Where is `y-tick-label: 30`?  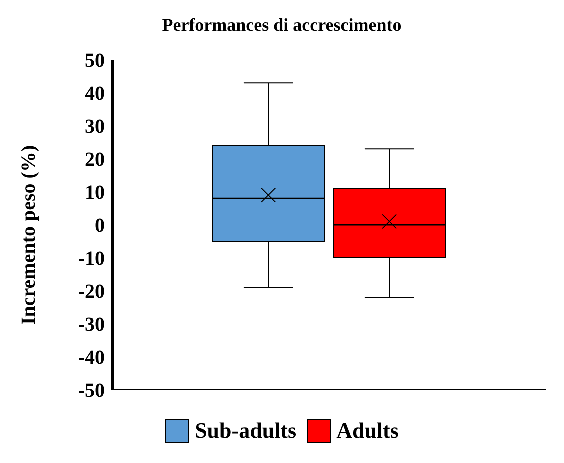
y-tick-label: 30 is located at coordinates (95, 127).